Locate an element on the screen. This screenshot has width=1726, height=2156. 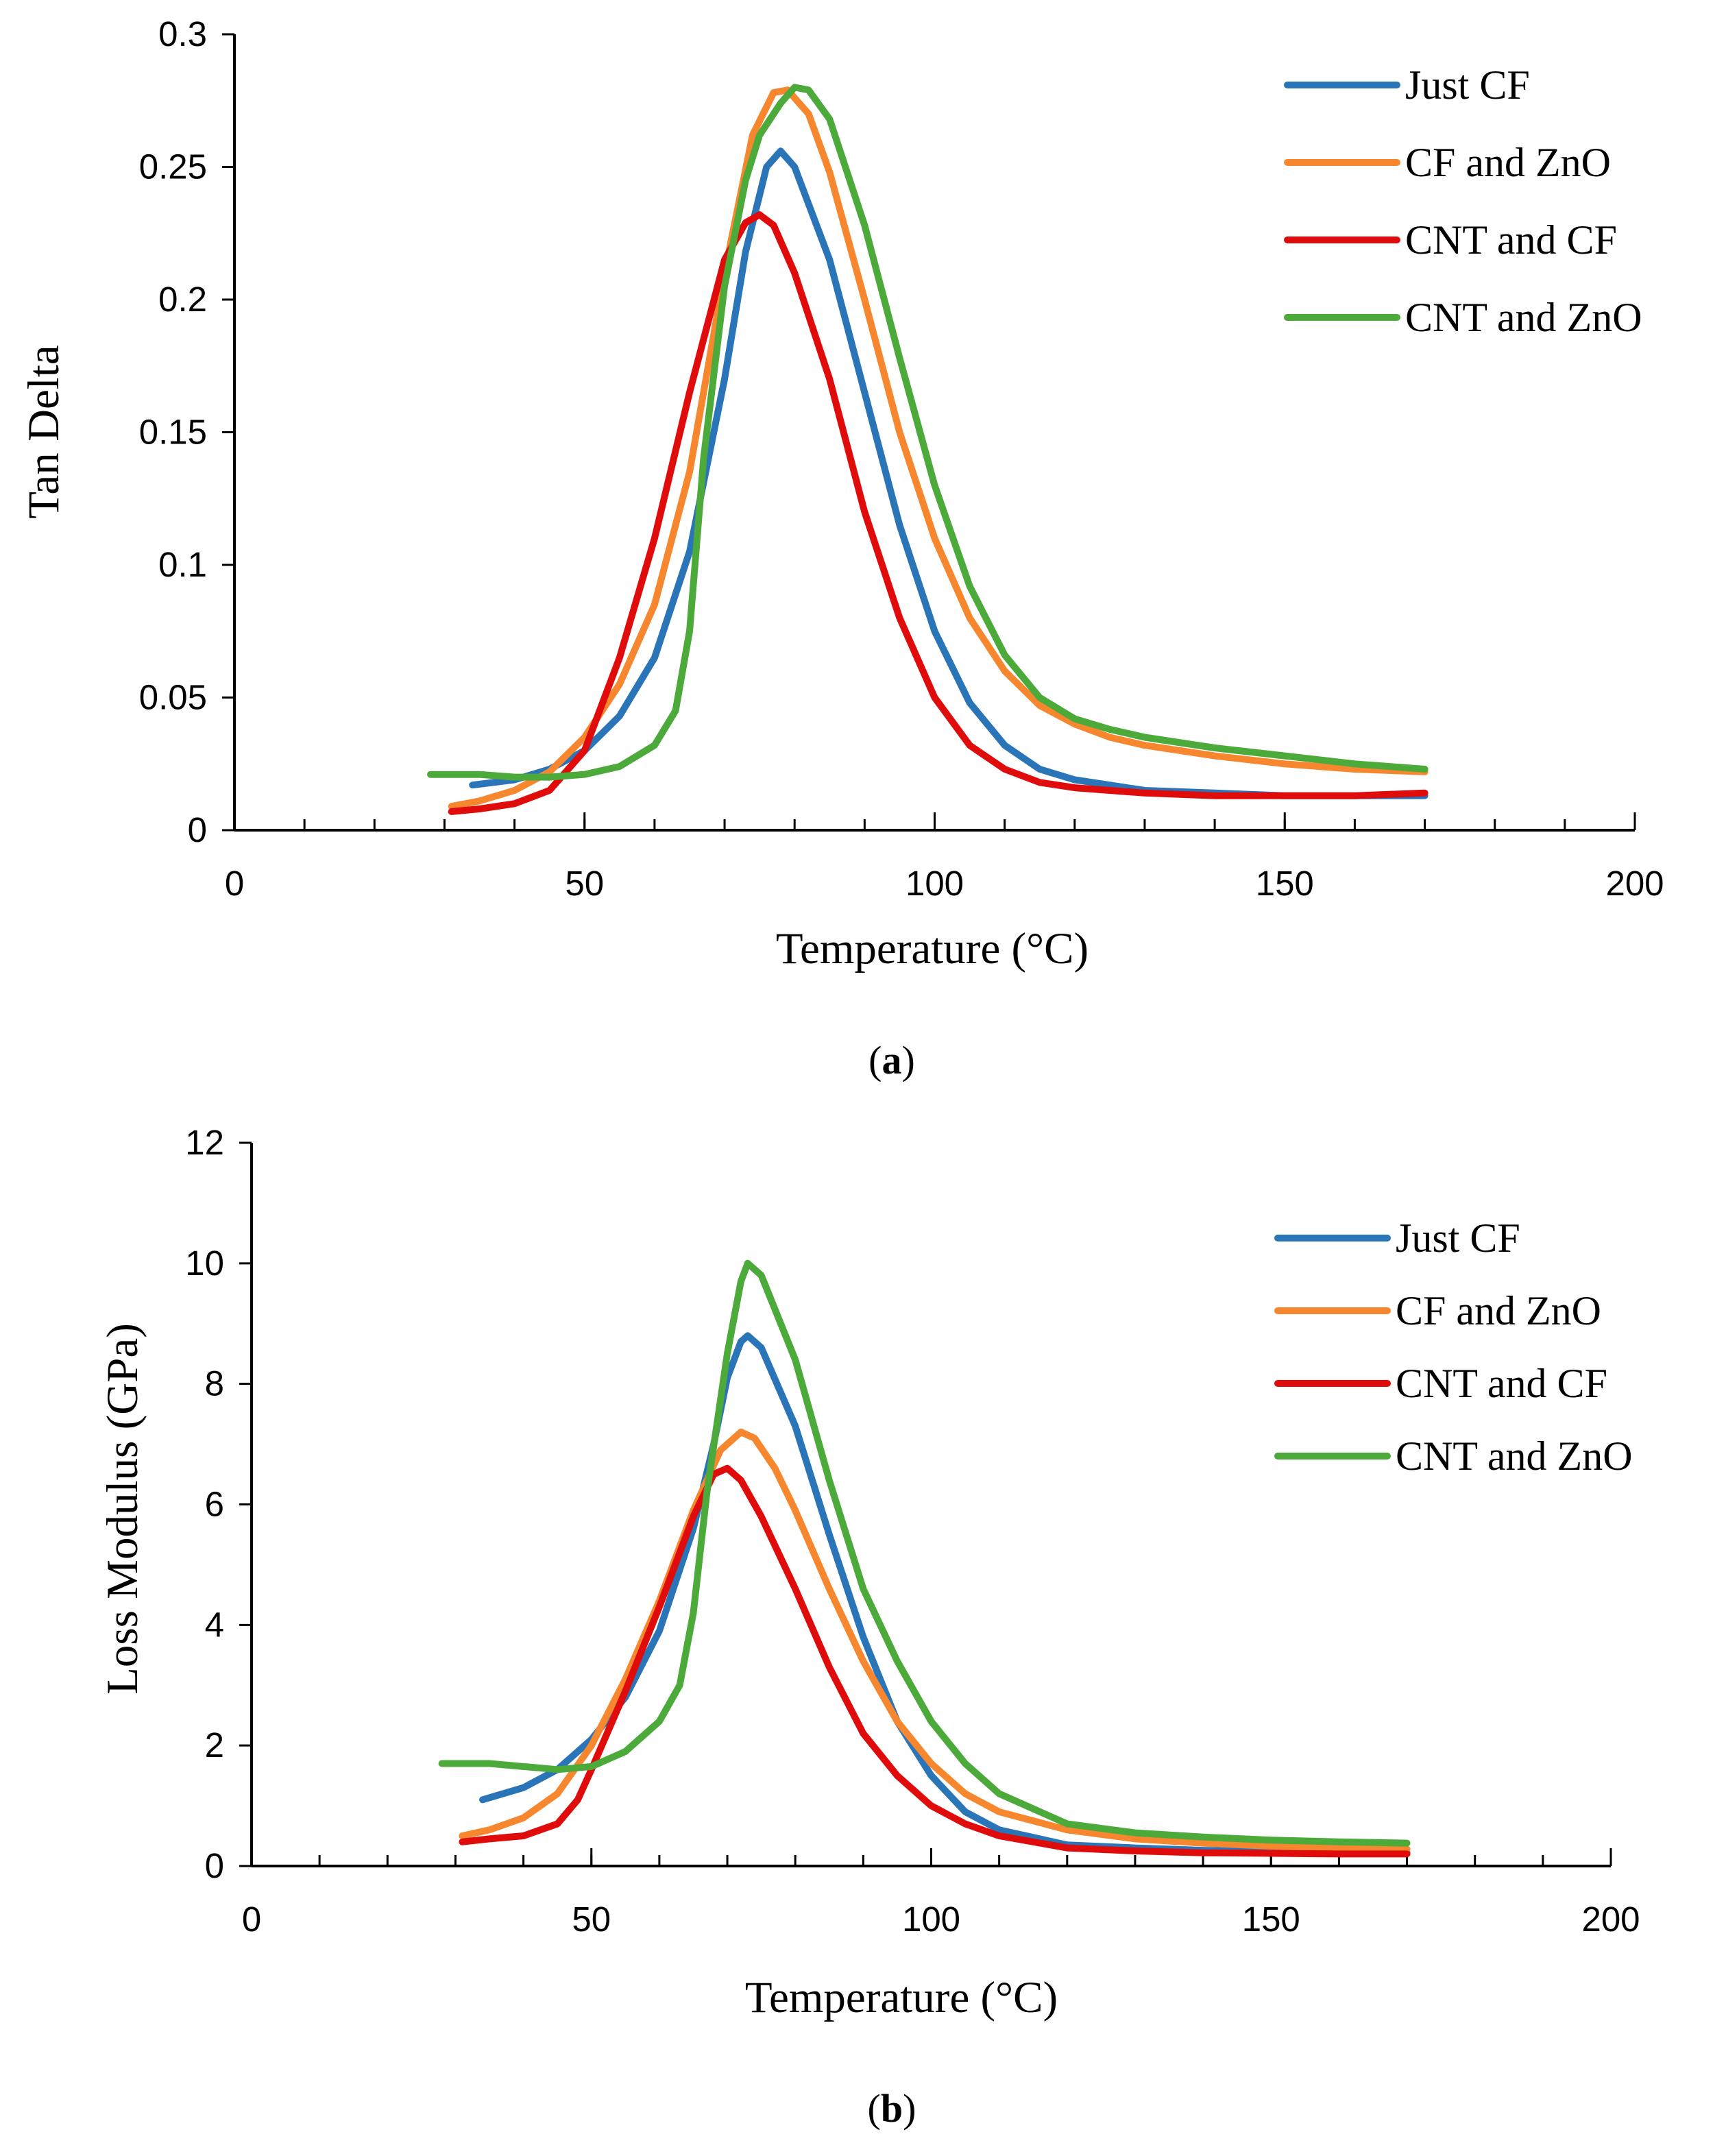
chart-a-caption-letter: a is located at coordinates (892, 1060).